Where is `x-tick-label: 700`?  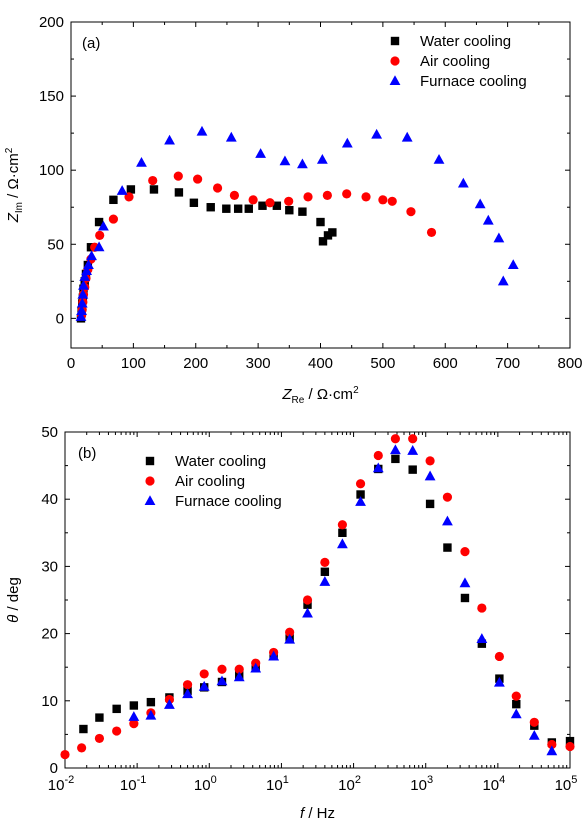
x-tick-label: 700 is located at coordinates (507, 363).